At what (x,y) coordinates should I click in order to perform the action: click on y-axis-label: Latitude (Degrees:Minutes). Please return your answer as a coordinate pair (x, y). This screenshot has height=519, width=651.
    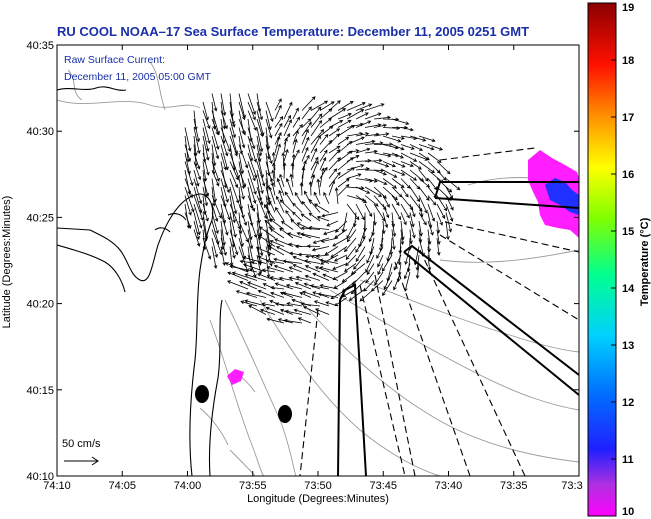
    Looking at the image, I should click on (7, 262).